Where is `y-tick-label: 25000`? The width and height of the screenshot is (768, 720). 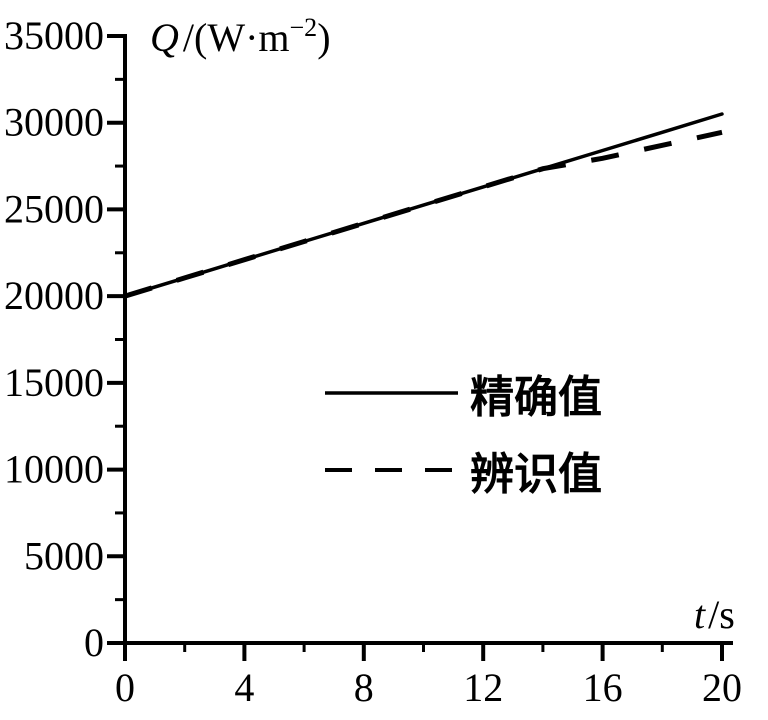
y-tick-label: 25000 is located at coordinates (54, 208).